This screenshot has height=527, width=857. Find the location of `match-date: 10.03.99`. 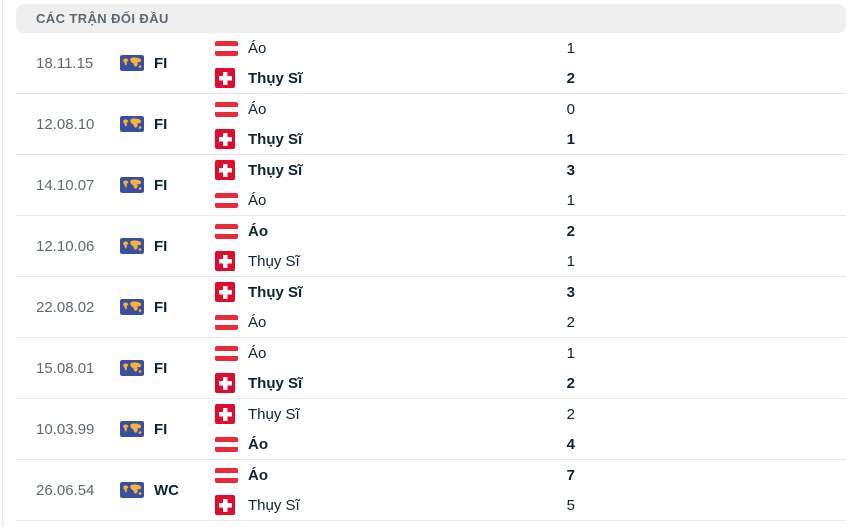

match-date: 10.03.99 is located at coordinates (65, 429).